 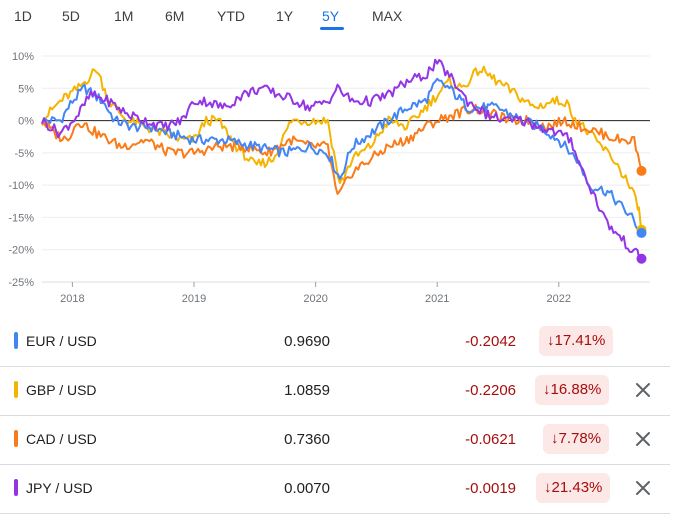 What do you see at coordinates (23, 57) in the screenshot?
I see `y-tick-label: 10%` at bounding box center [23, 57].